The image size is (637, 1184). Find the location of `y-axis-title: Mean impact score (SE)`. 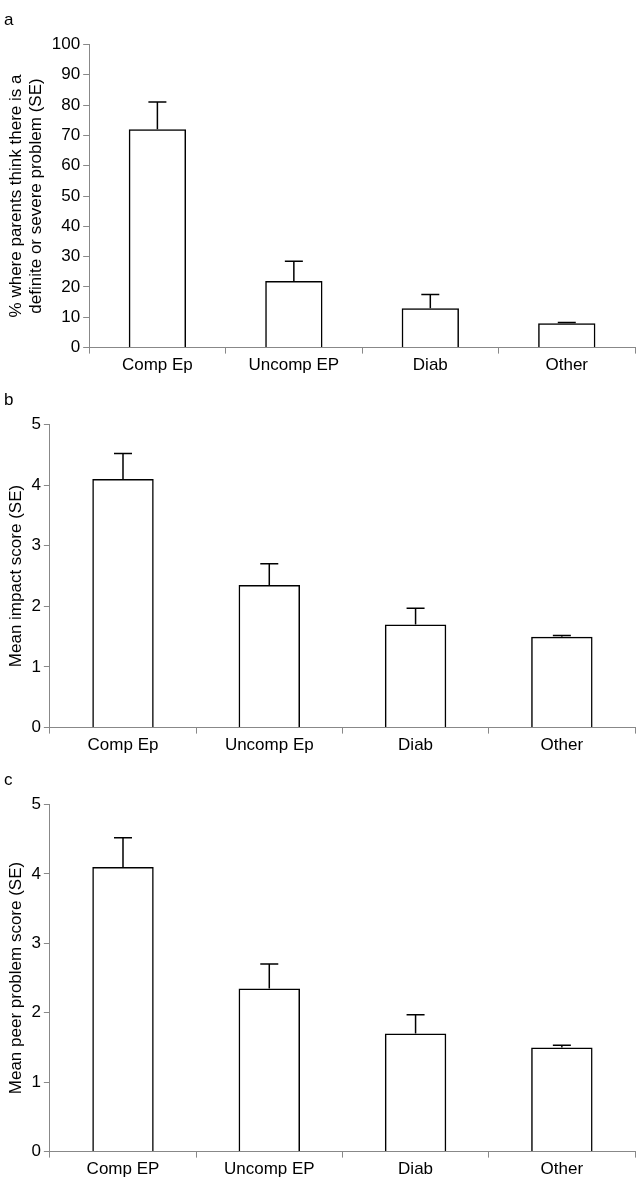

y-axis-title: Mean impact score (SE) is located at coordinates (15, 576).